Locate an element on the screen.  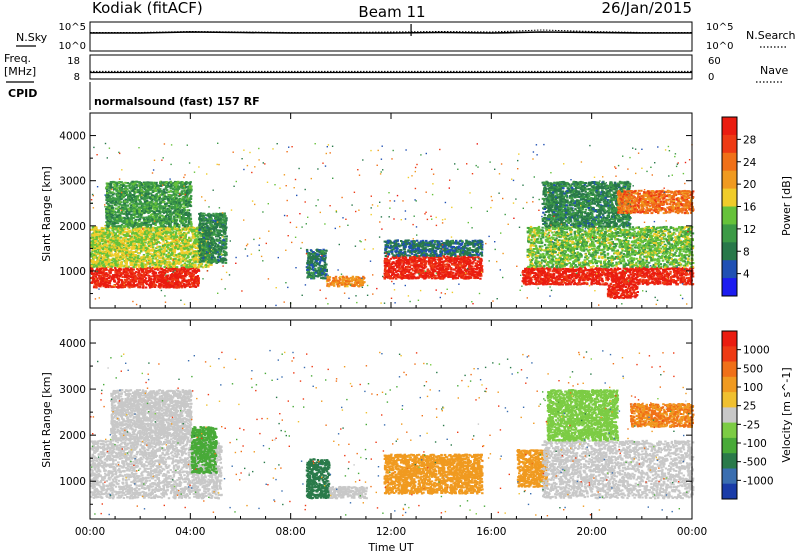
freq-tick-top: 18 is located at coordinates (73, 61).